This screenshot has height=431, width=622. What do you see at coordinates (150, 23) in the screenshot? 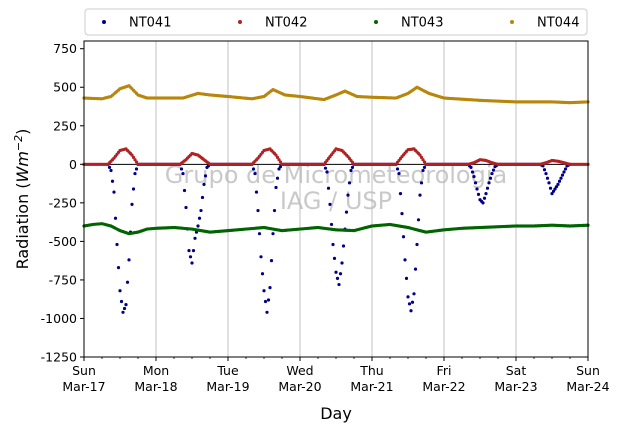
I see `legend-label-NT041: NT041` at bounding box center [150, 23].